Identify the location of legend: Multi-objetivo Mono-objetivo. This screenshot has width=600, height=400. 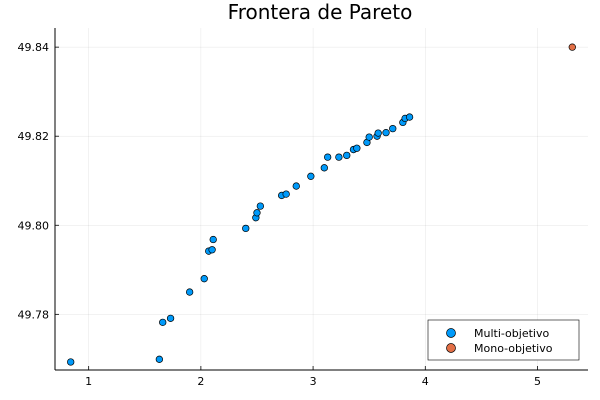
(503, 340).